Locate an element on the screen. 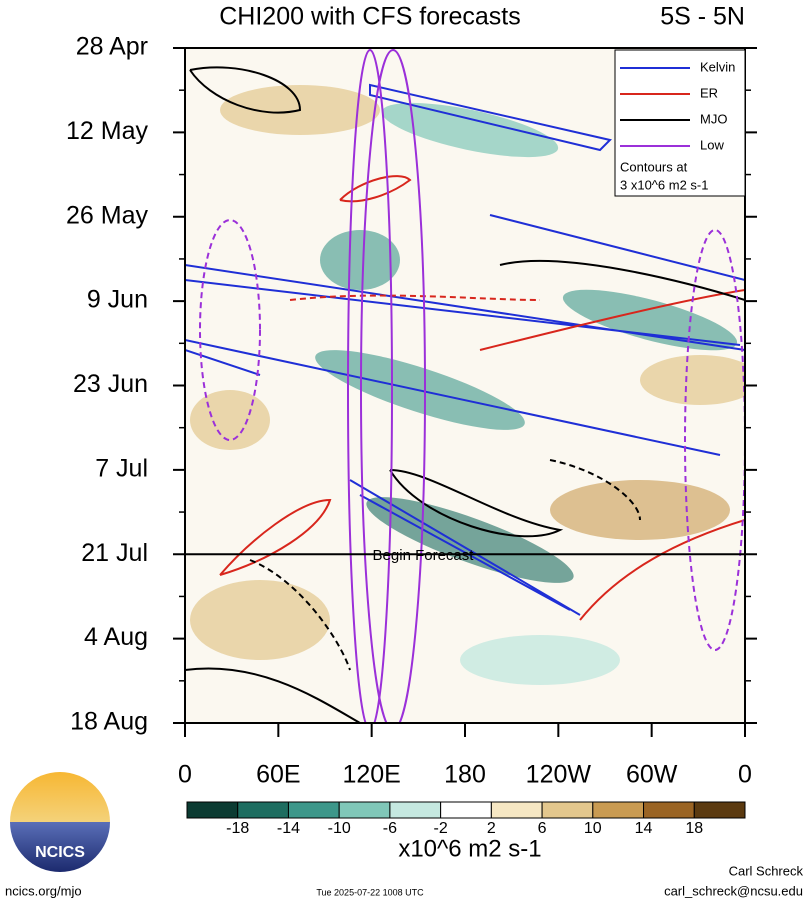  y-tick-label: 28 Apr is located at coordinates (112, 47).